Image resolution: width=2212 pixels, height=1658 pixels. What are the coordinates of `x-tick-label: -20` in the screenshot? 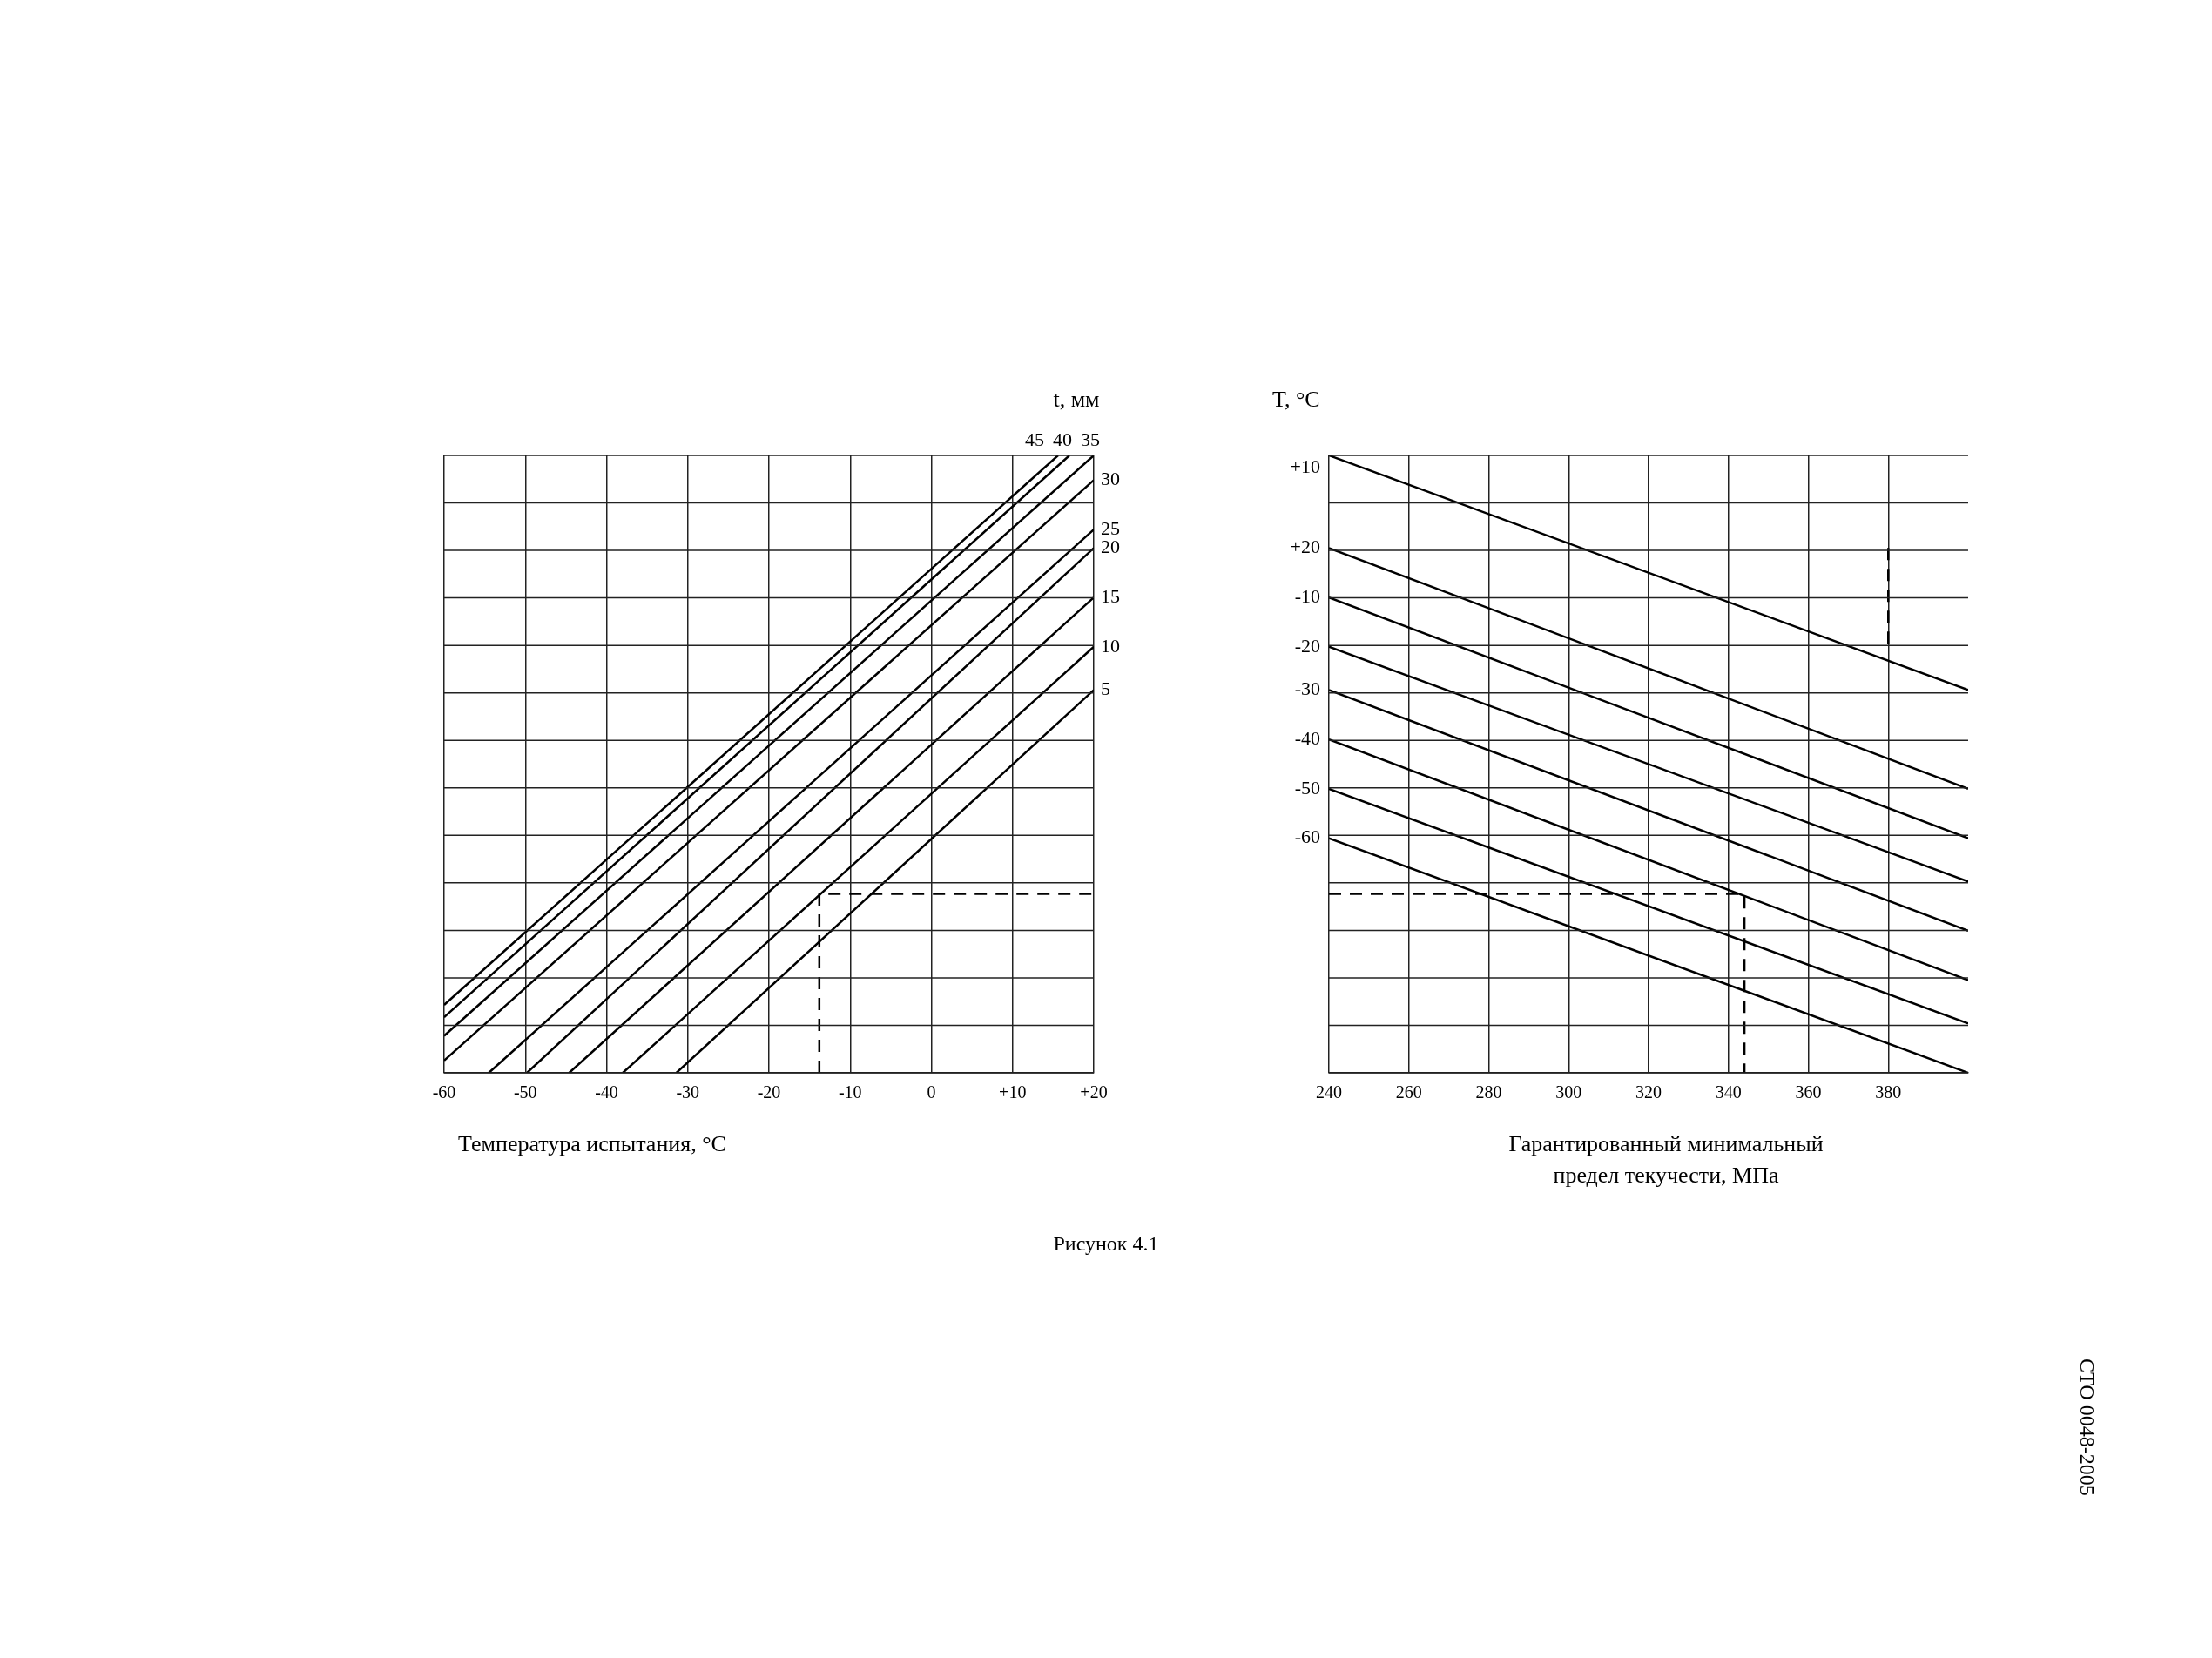 It's located at (769, 1092).